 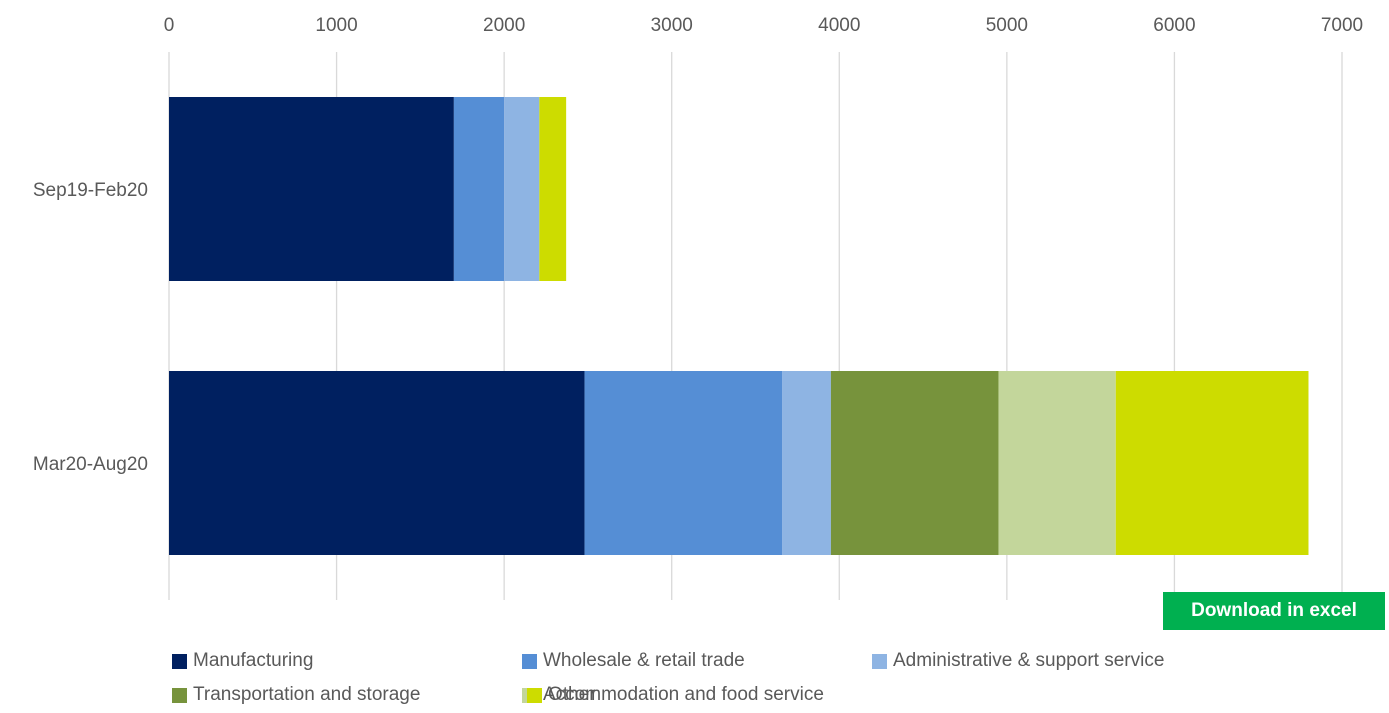 I want to click on x-tick-label: 1000, so click(x=336, y=25).